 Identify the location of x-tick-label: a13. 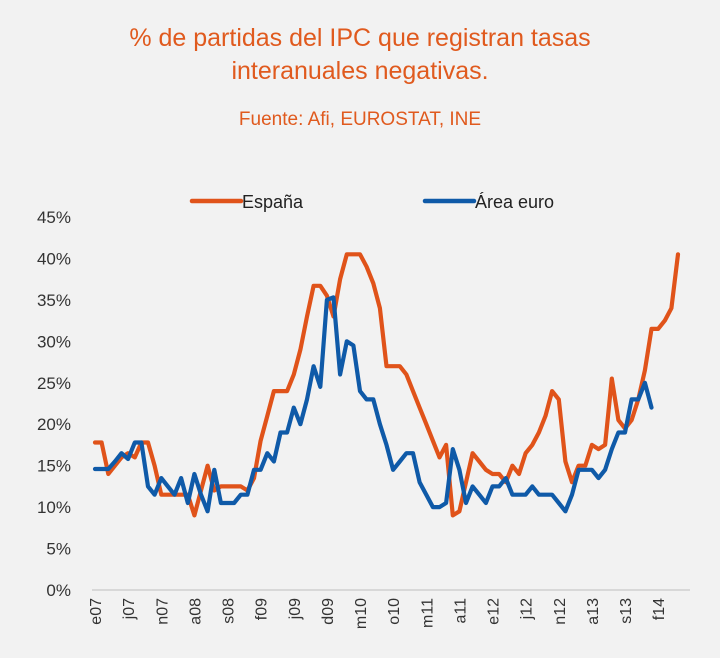
(593, 611).